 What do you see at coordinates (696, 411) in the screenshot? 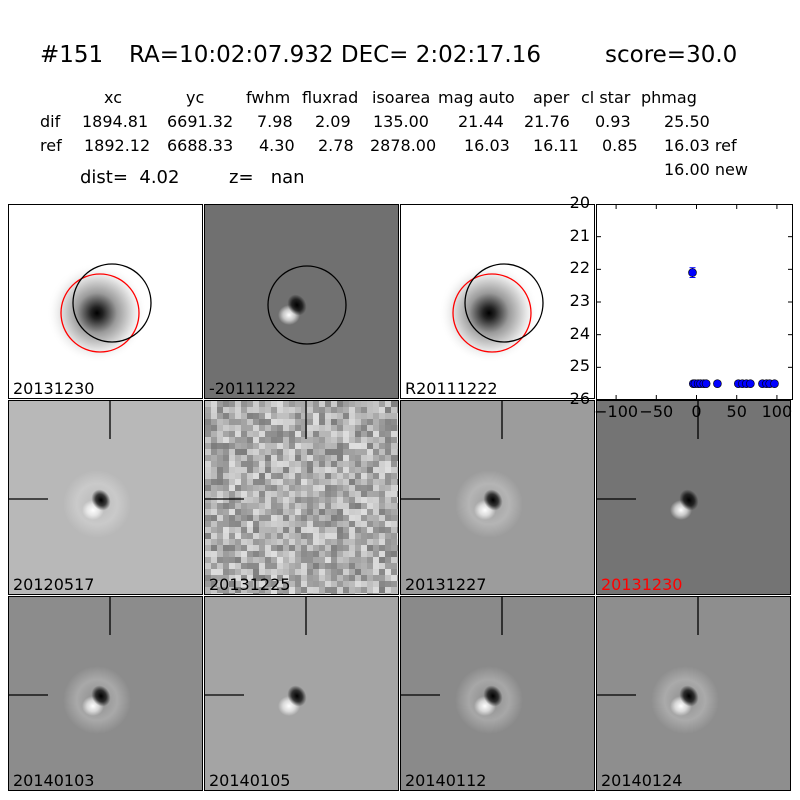
I see `x-tick-label: 0` at bounding box center [696, 411].